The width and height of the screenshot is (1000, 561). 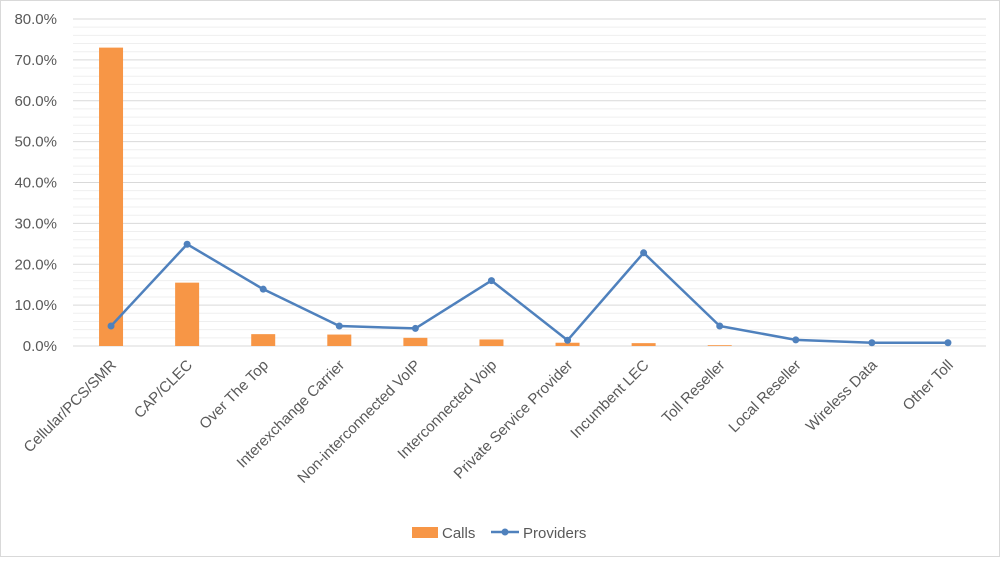 What do you see at coordinates (35, 60) in the screenshot?
I see `y-tick-label: 70.0%` at bounding box center [35, 60].